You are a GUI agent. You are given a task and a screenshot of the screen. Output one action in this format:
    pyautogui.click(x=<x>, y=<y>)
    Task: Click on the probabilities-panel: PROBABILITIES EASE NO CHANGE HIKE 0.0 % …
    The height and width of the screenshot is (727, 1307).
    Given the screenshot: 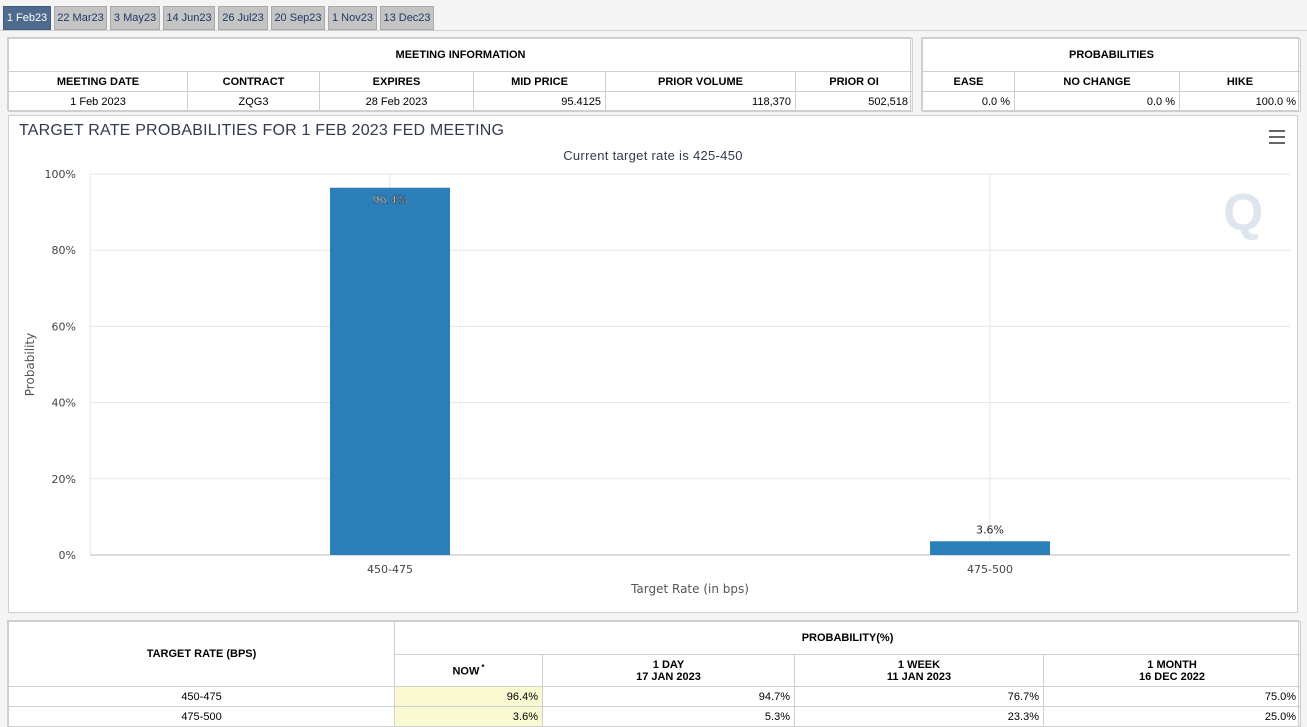 What is the action you would take?
    pyautogui.click(x=1111, y=74)
    